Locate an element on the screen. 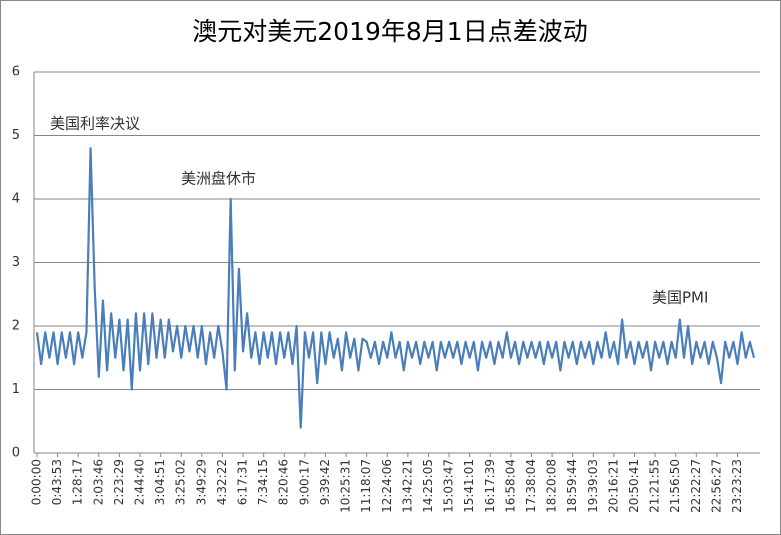  x-tick-label: 19:39:03 is located at coordinates (593, 486).